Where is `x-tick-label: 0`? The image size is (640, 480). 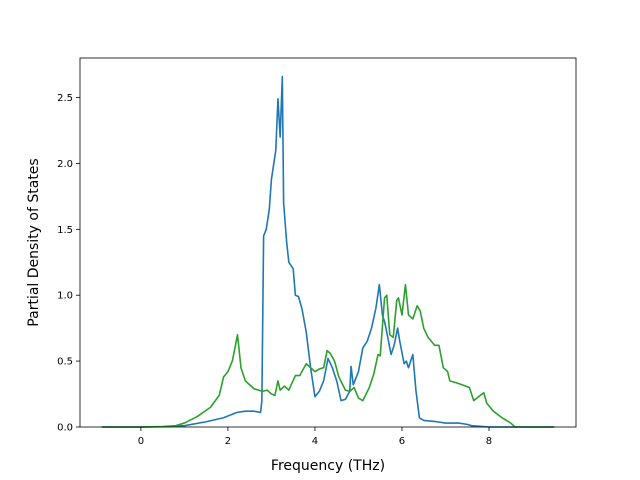 x-tick-label: 0 is located at coordinates (141, 441).